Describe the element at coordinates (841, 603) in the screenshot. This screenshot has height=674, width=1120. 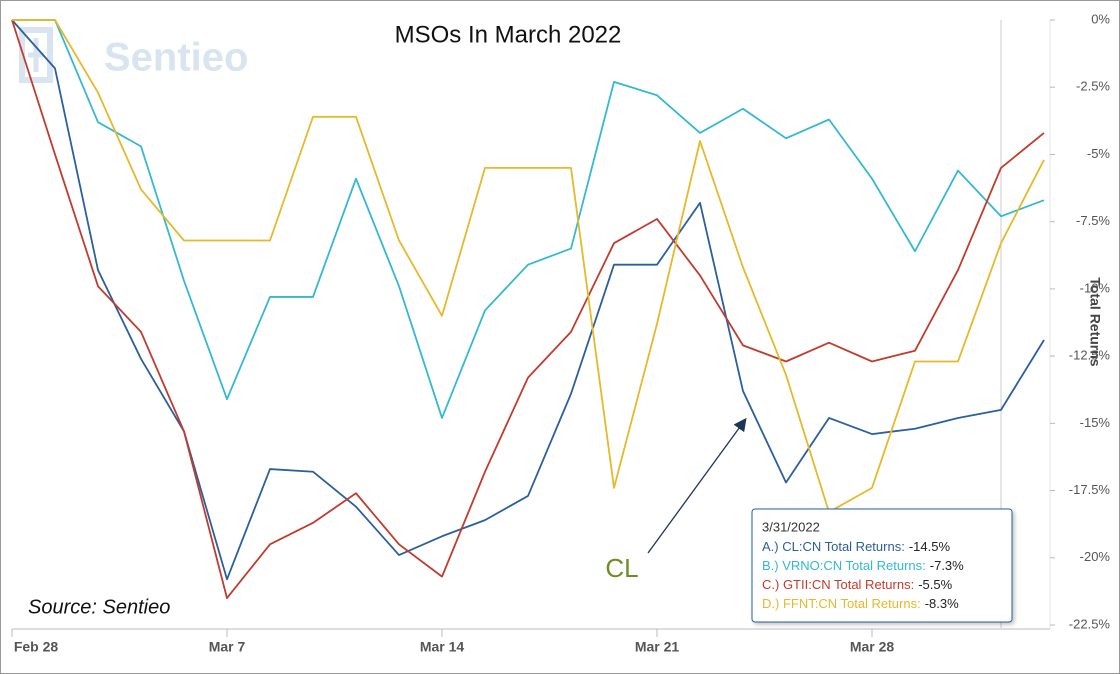
I see `tooltip-label: D.) FFNT:CN Total Returns:` at that location.